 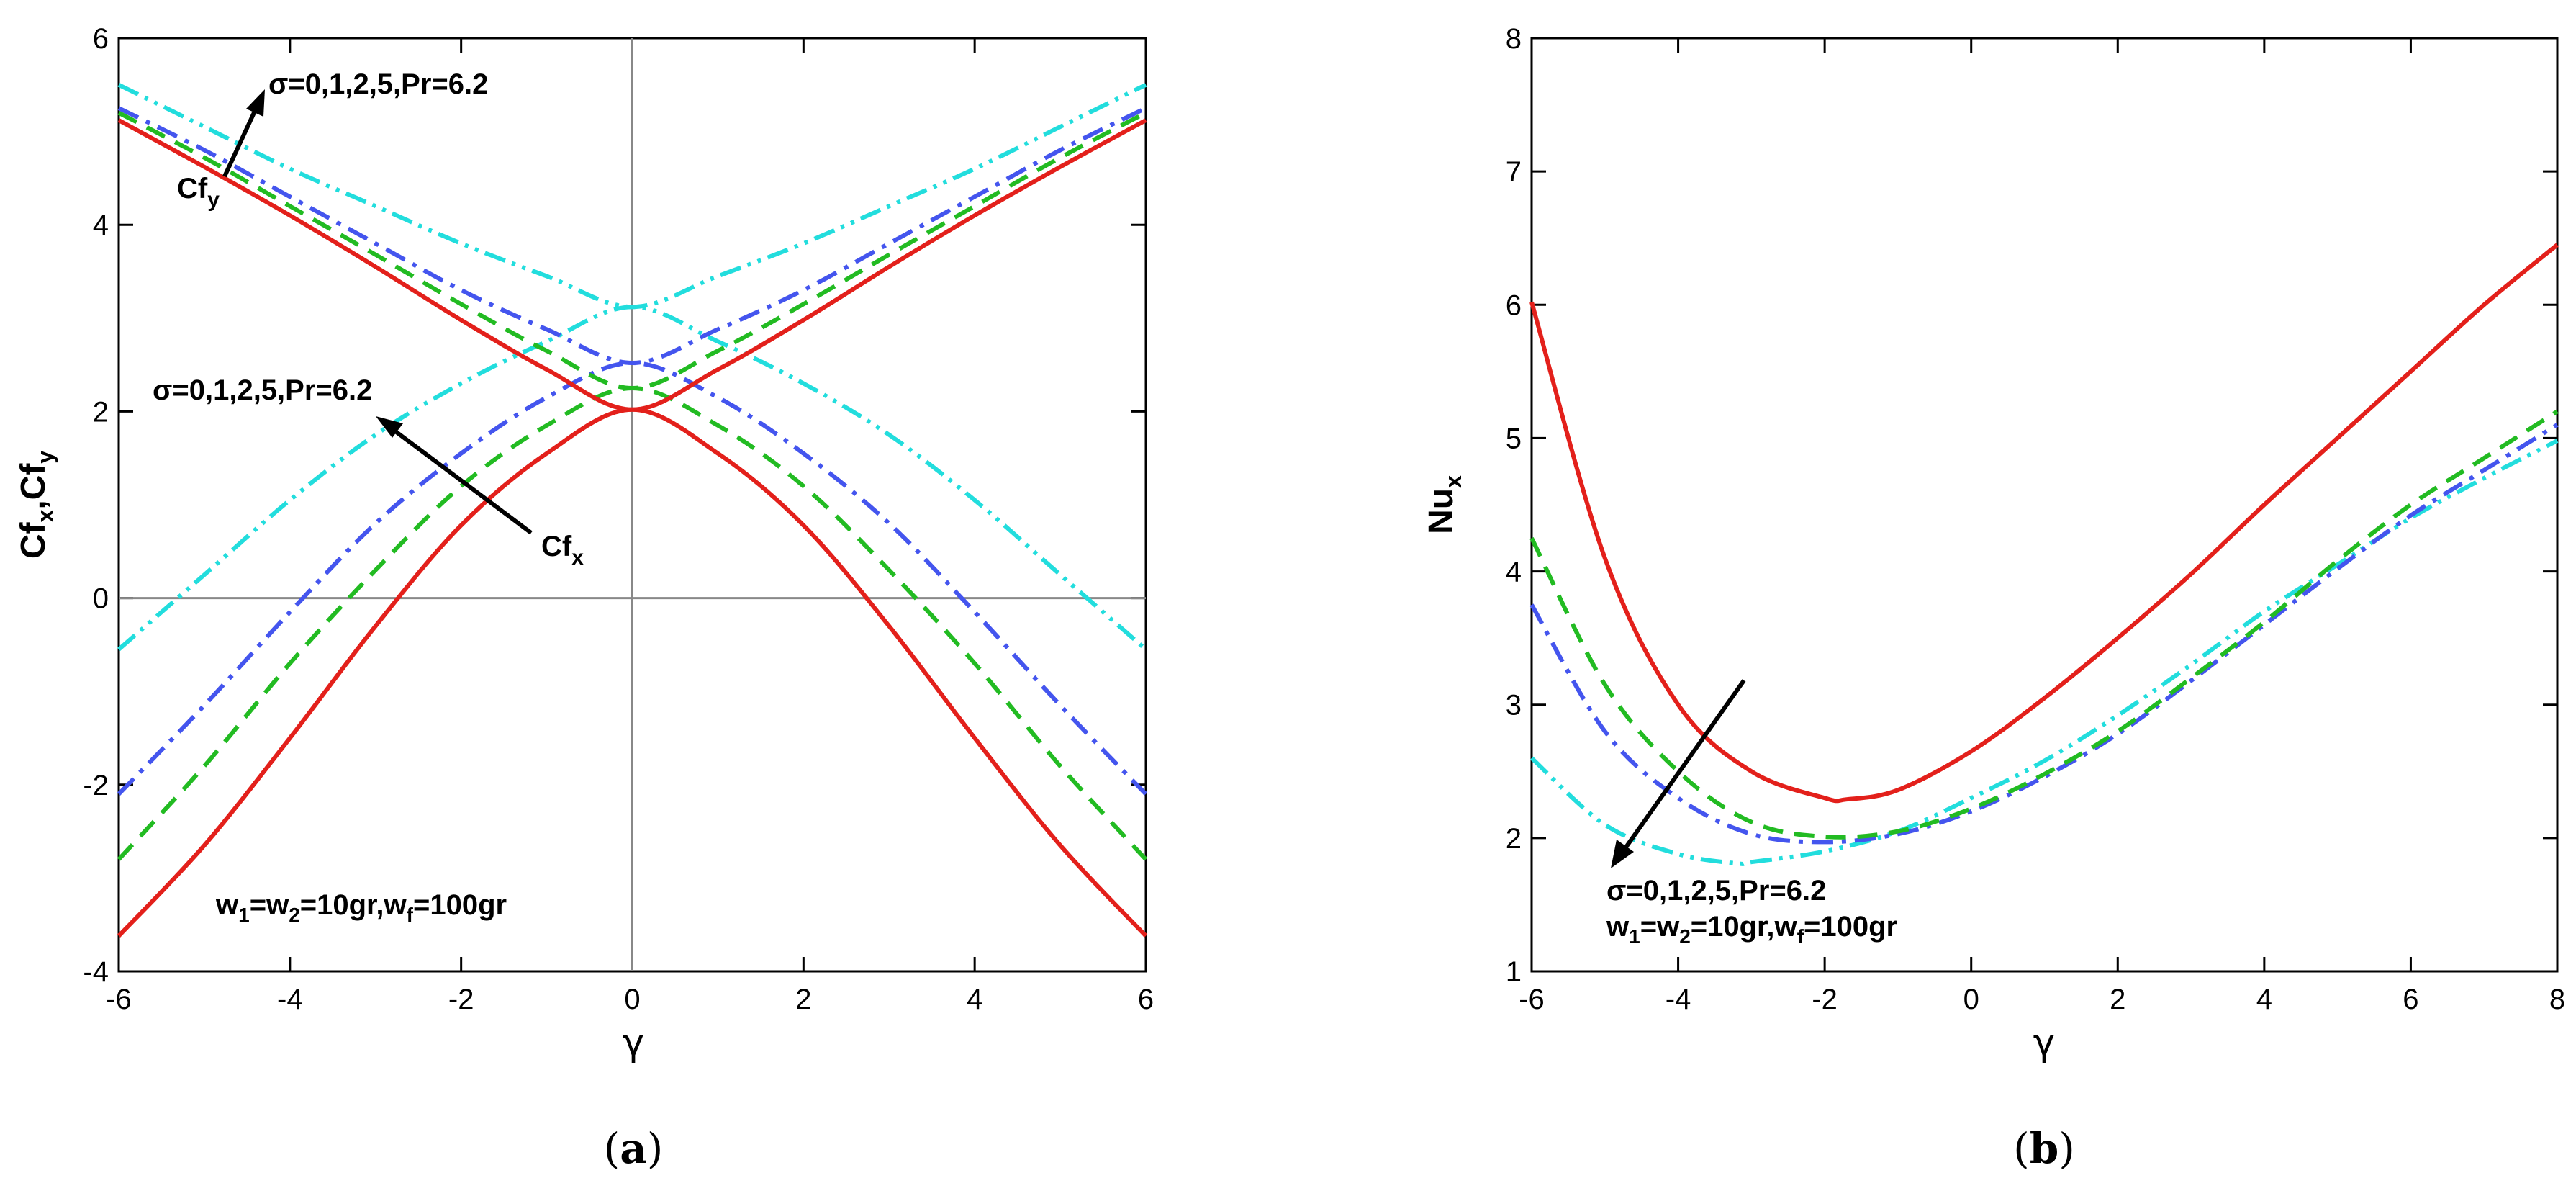 What do you see at coordinates (461, 999) in the screenshot?
I see `panel-a-xtick-label: -2` at bounding box center [461, 999].